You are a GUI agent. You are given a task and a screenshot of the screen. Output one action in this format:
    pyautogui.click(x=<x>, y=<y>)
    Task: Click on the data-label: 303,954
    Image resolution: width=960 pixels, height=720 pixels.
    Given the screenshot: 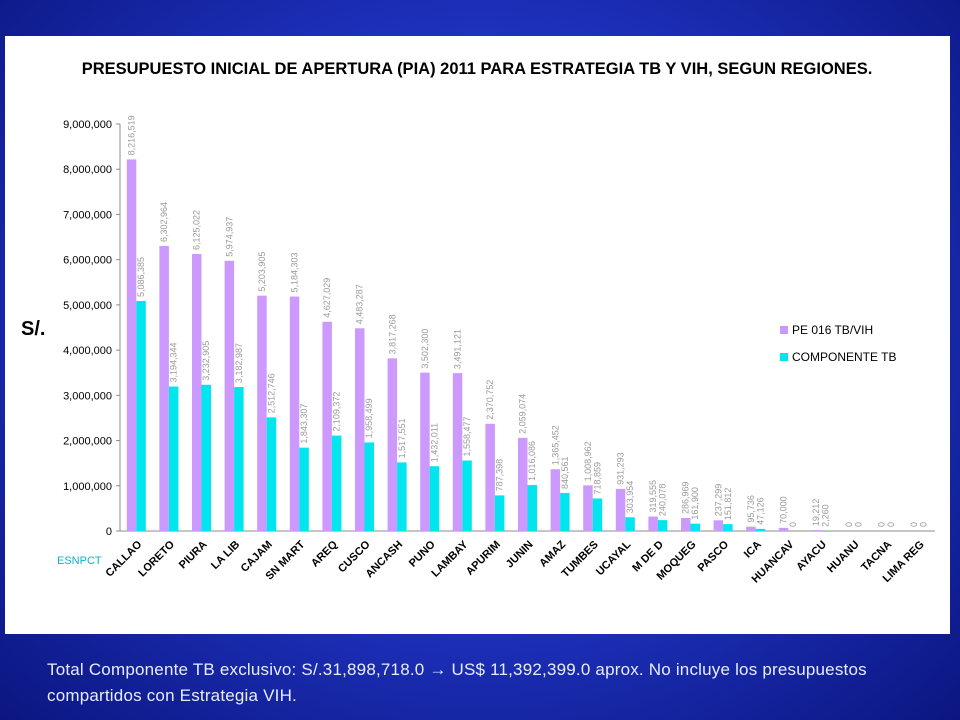 What is the action you would take?
    pyautogui.click(x=630, y=497)
    